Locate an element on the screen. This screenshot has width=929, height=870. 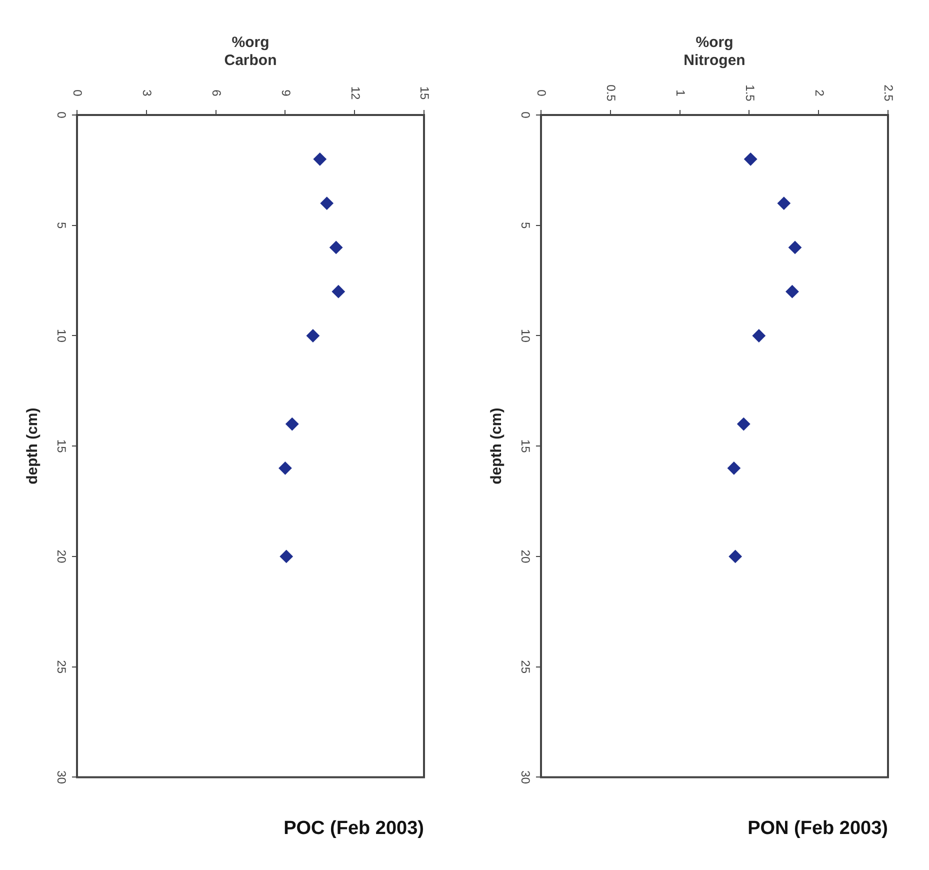
x-tick-label: 12 is located at coordinates (355, 93).